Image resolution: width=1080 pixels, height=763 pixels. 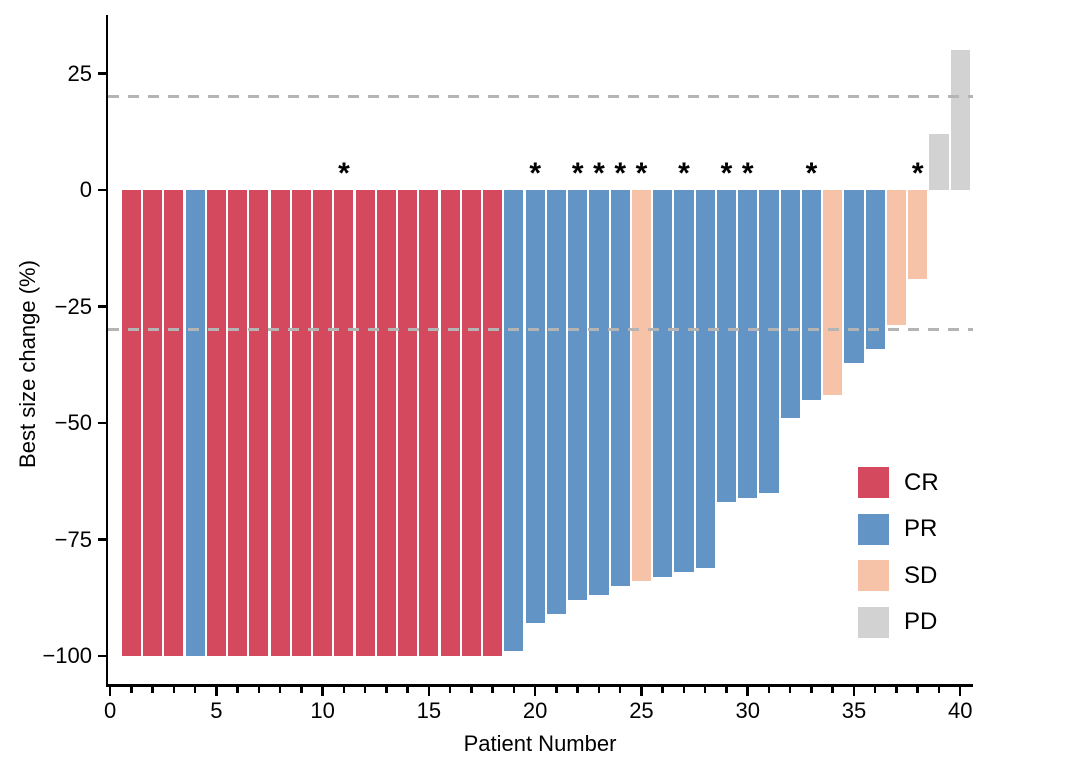 I want to click on legend-label-pr: PR, so click(x=921, y=528).